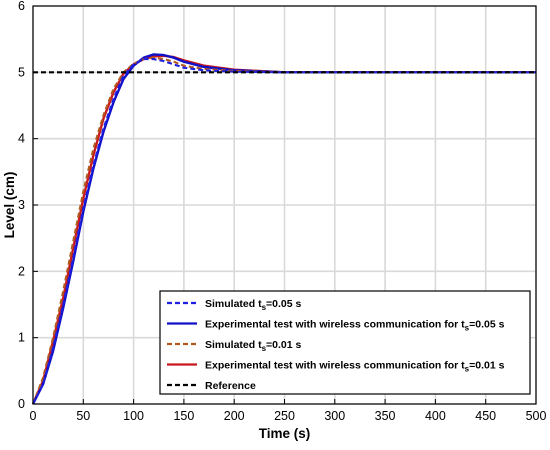 The height and width of the screenshot is (450, 550). What do you see at coordinates (284, 416) in the screenshot?
I see `x-tick-label: 250` at bounding box center [284, 416].